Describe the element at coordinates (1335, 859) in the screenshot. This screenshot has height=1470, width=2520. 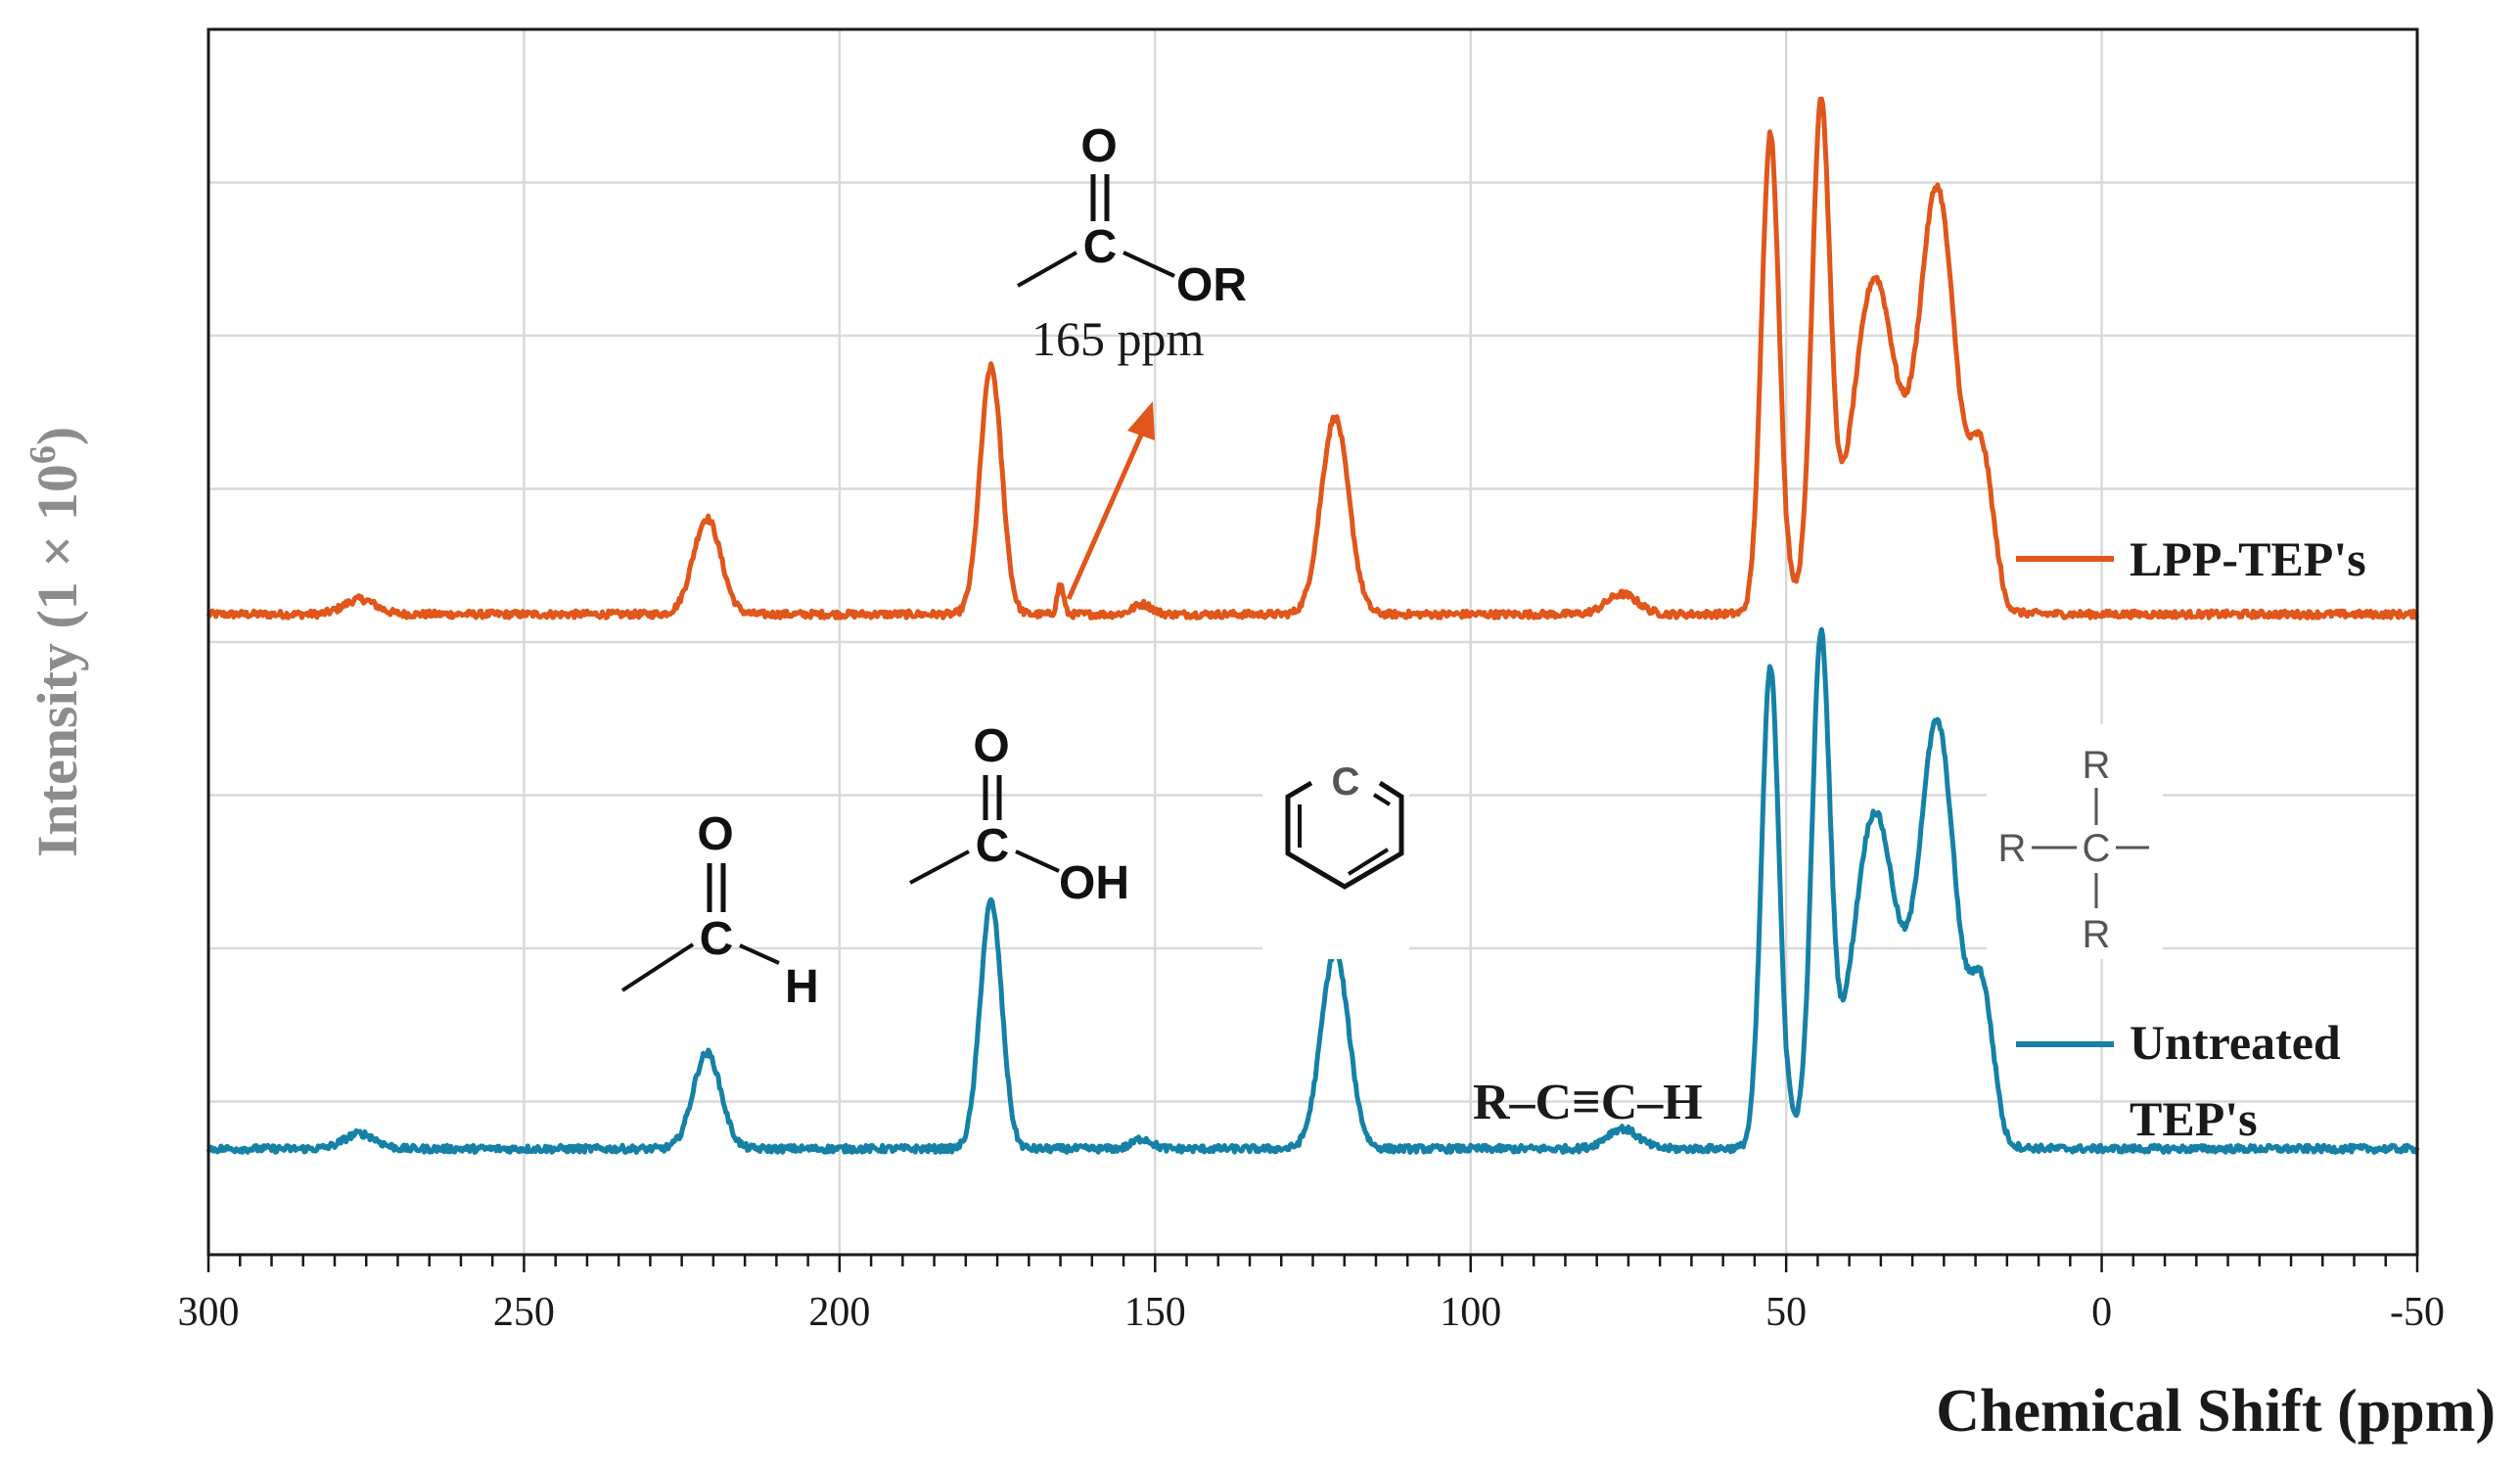
I see `aromatic-structure: C` at that location.